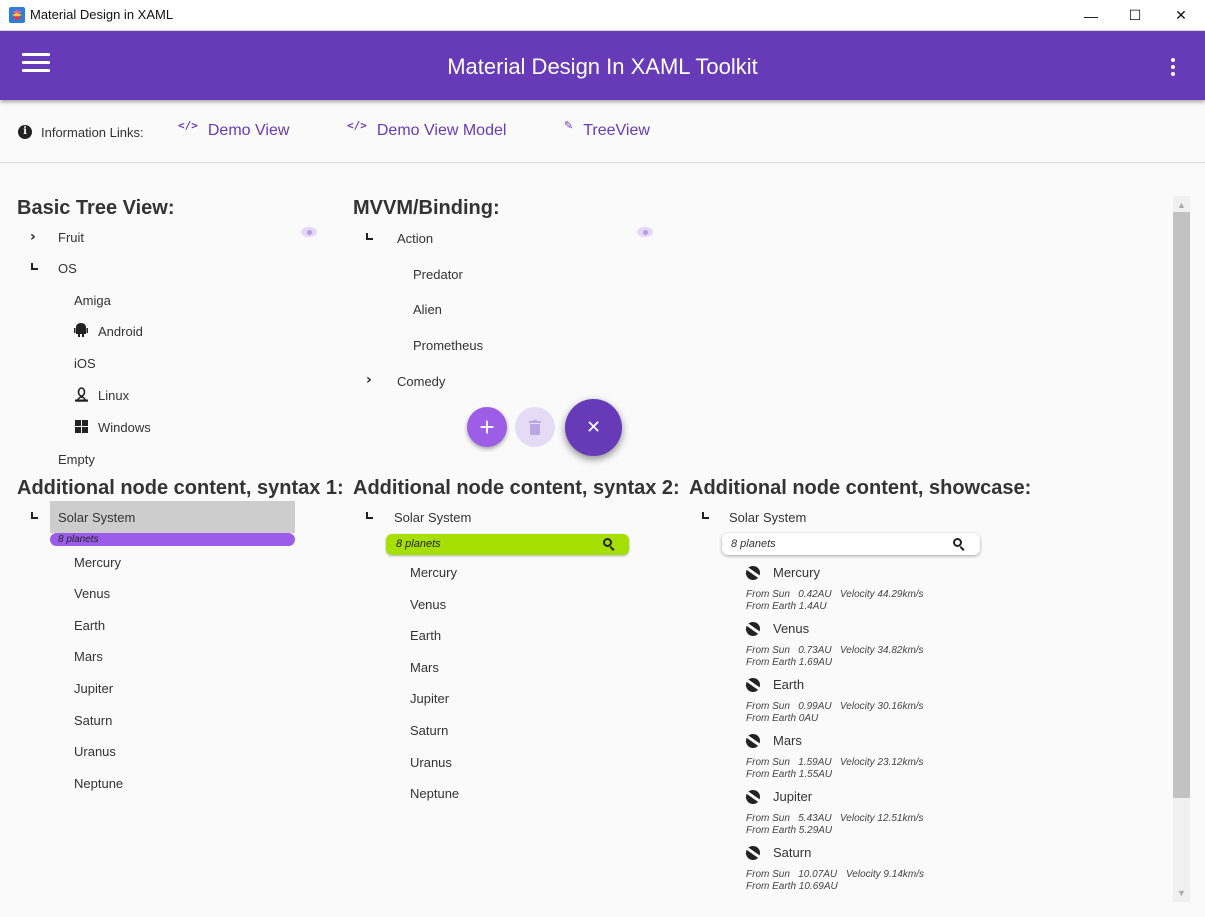  Describe the element at coordinates (248, 130) in the screenshot. I see `link-label: Demo View` at that location.